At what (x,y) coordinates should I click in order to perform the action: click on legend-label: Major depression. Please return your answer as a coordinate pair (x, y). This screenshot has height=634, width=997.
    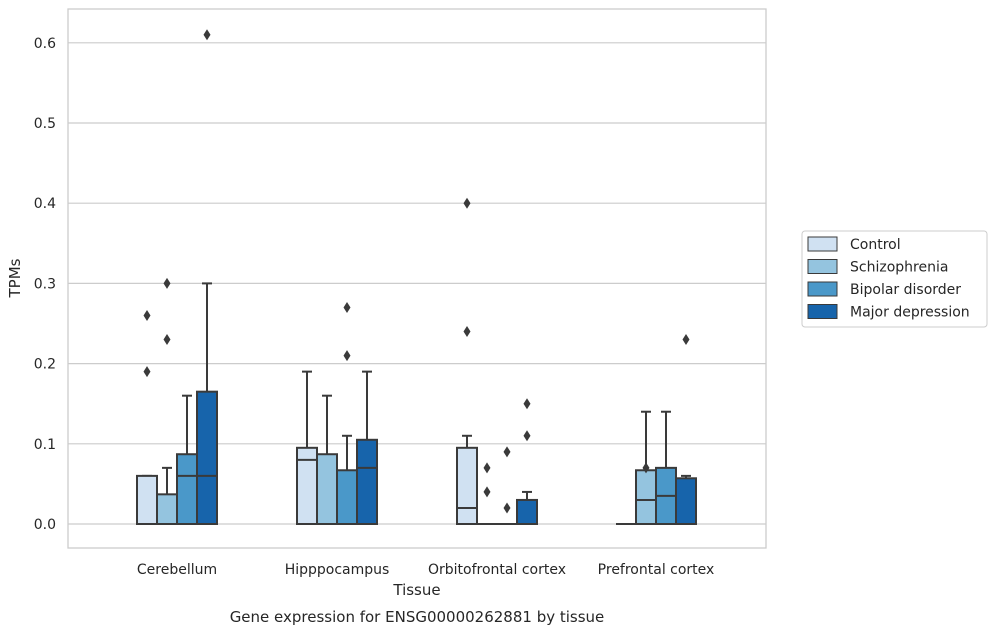
    Looking at the image, I should click on (910, 313).